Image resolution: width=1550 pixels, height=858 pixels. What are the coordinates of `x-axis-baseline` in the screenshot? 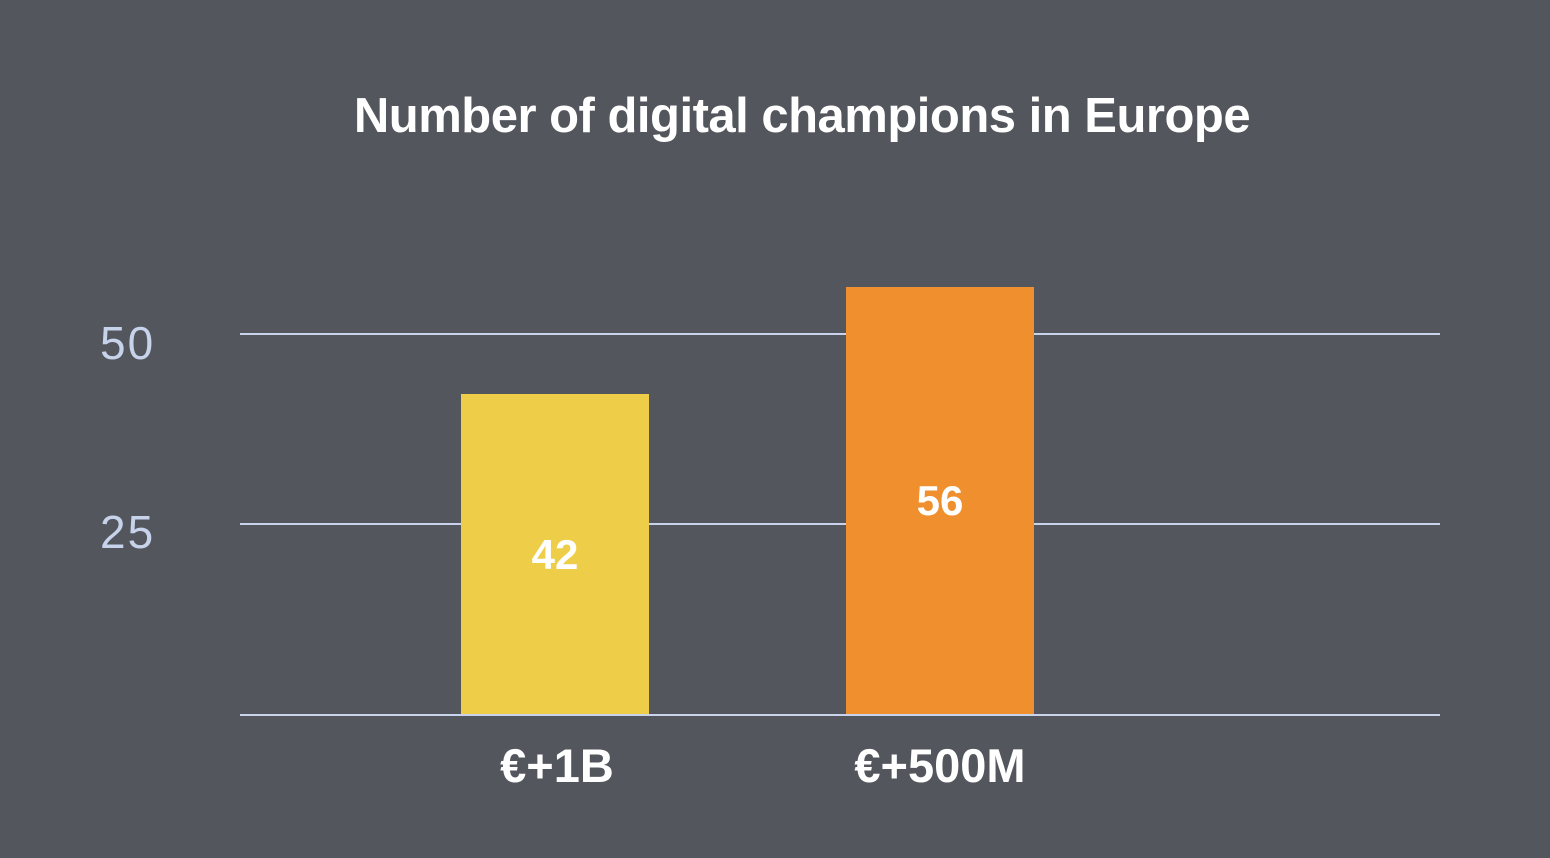 It's located at (840, 715).